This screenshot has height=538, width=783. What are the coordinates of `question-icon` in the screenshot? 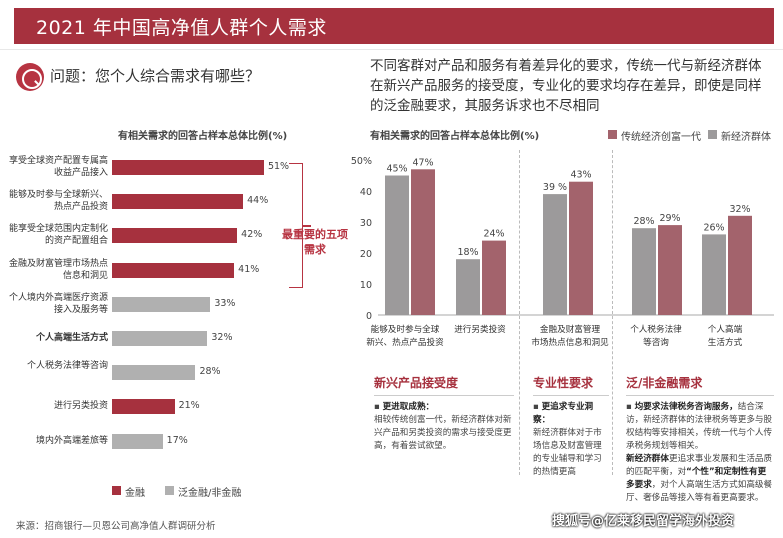 It's located at (30, 77).